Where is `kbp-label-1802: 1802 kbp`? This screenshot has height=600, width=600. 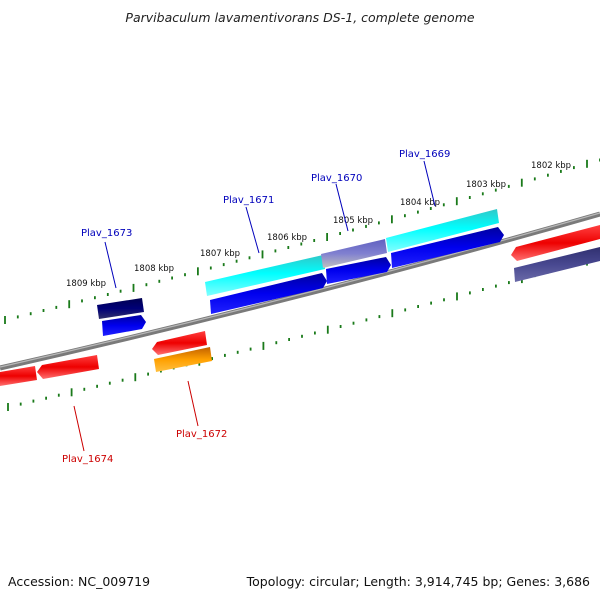 kbp-label-1802: 1802 kbp is located at coordinates (551, 166).